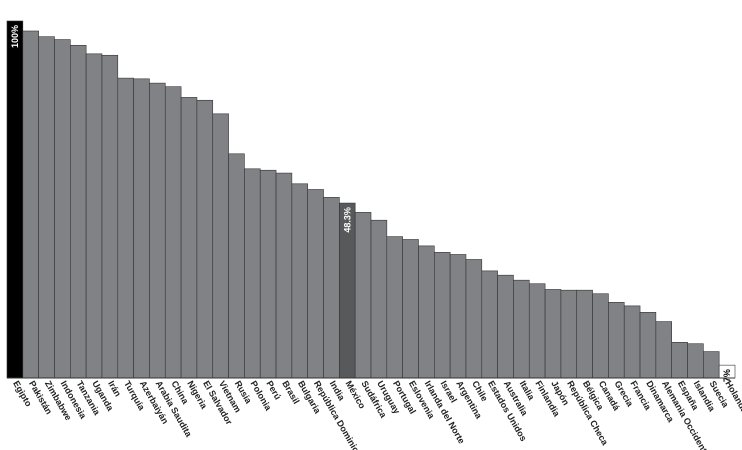 This screenshot has width=742, height=450. What do you see at coordinates (727, 375) in the screenshot?
I see `value-label: 7%` at bounding box center [727, 375].